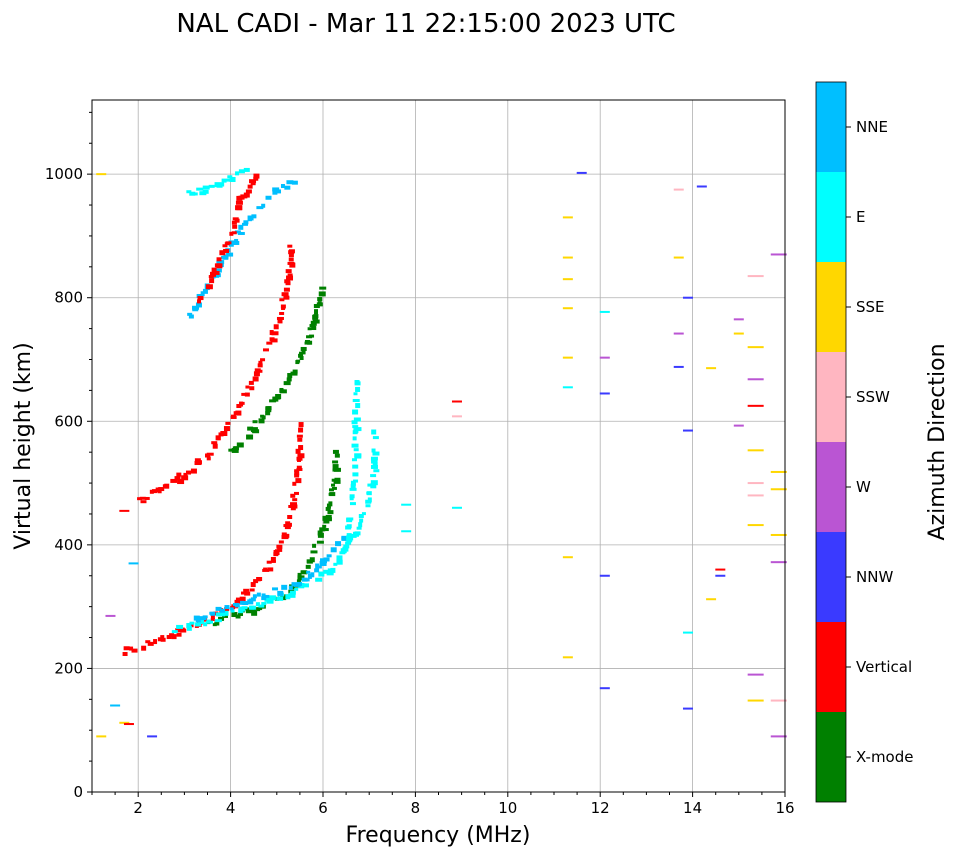 The image size is (958, 861). What do you see at coordinates (138, 808) in the screenshot?
I see `x-tick-label: 2` at bounding box center [138, 808].